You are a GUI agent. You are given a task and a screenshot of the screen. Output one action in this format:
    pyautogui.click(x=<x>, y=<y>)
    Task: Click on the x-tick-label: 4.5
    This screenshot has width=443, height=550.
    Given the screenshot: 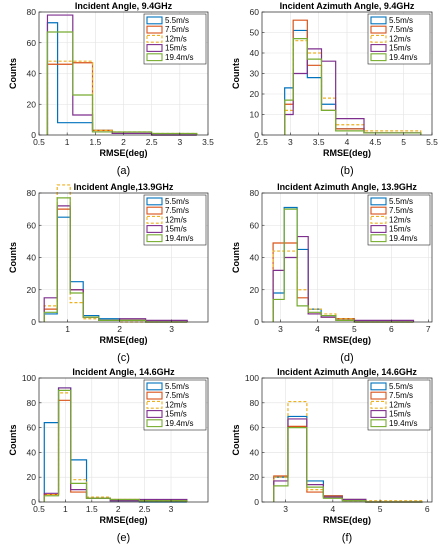 What is the action you would take?
    pyautogui.click(x=375, y=142)
    